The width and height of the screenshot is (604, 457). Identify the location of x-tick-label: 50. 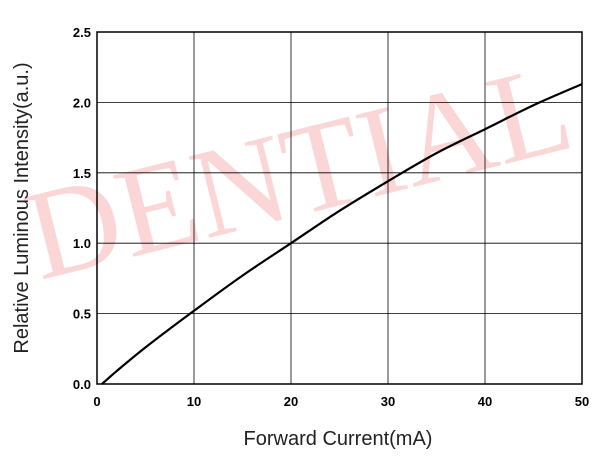
(582, 401).